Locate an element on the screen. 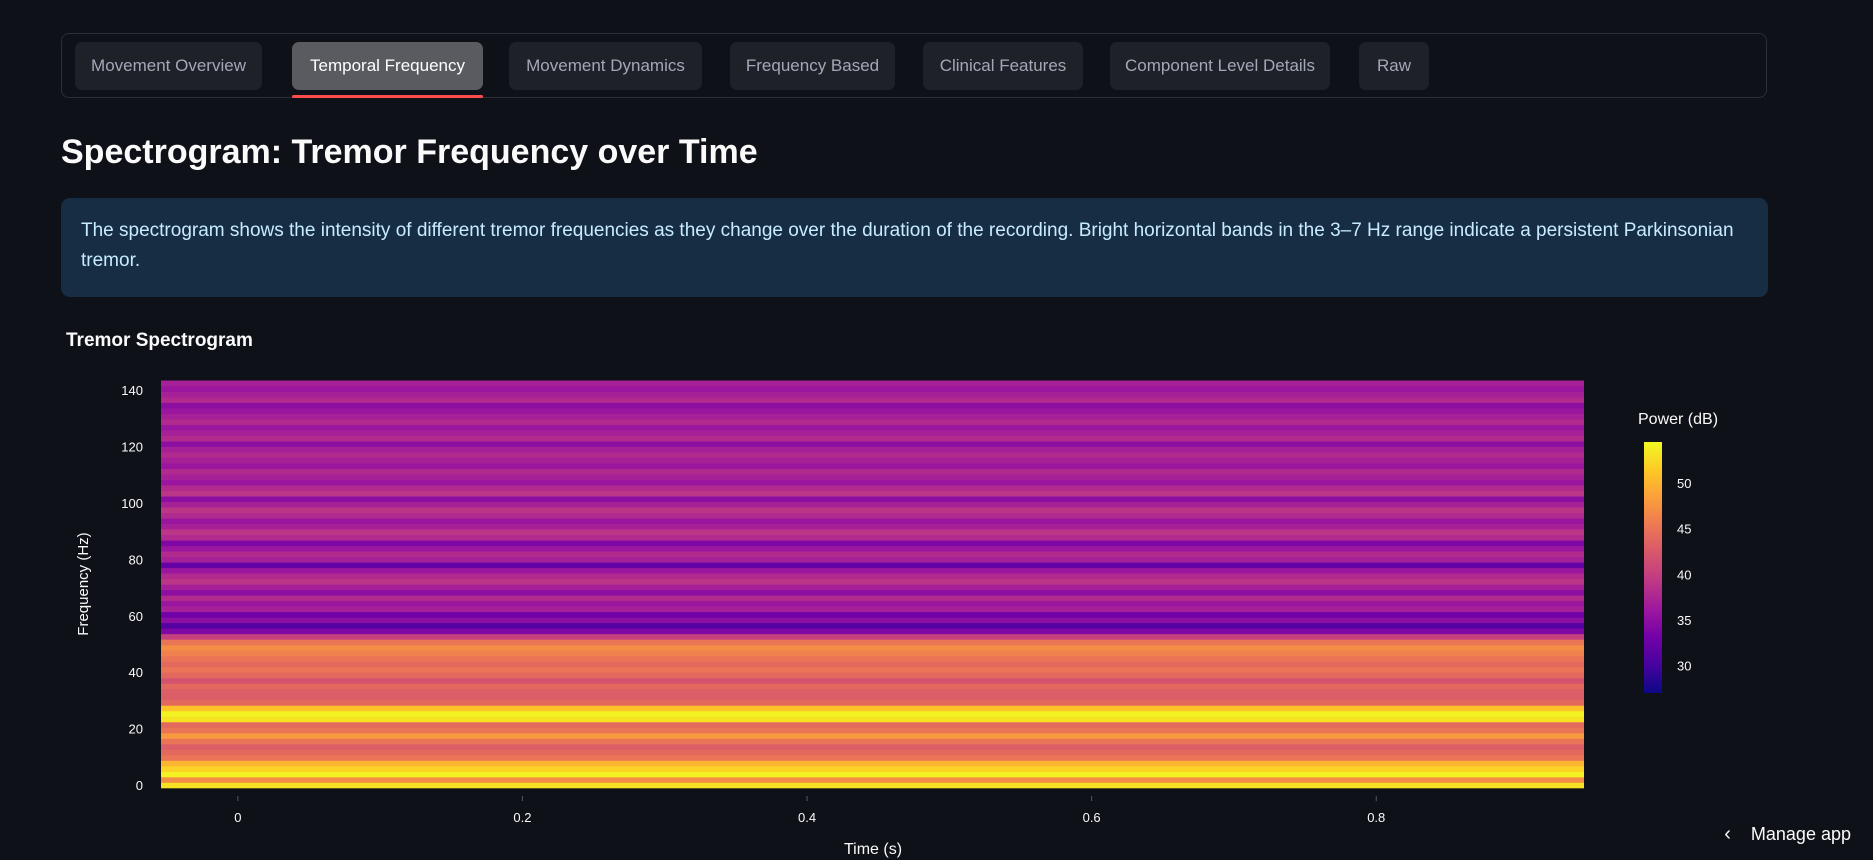 The image size is (1873, 860). colorbar-tick-label: 50 is located at coordinates (1684, 483).